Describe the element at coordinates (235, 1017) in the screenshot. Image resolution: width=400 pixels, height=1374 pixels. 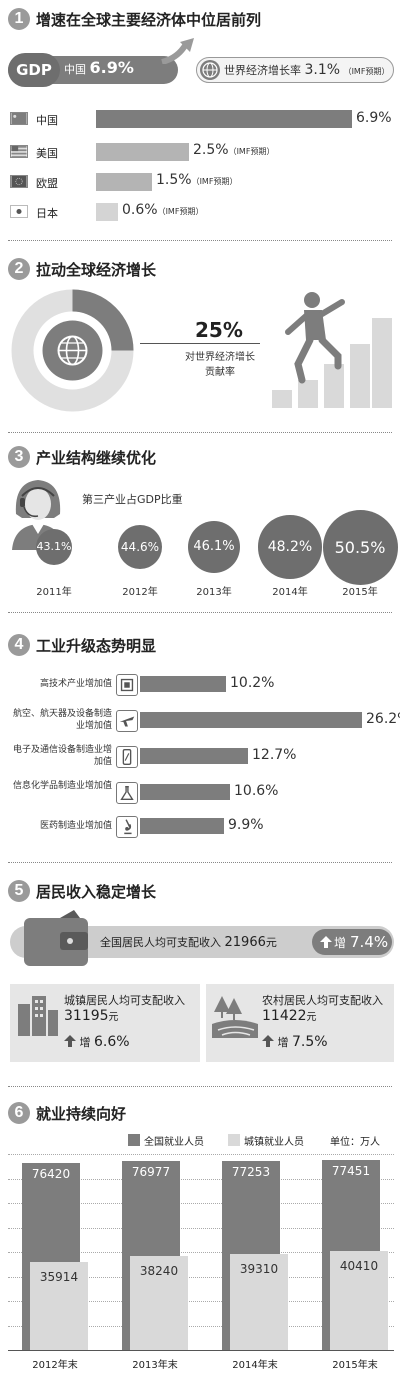
I see `farmland-icon` at that location.